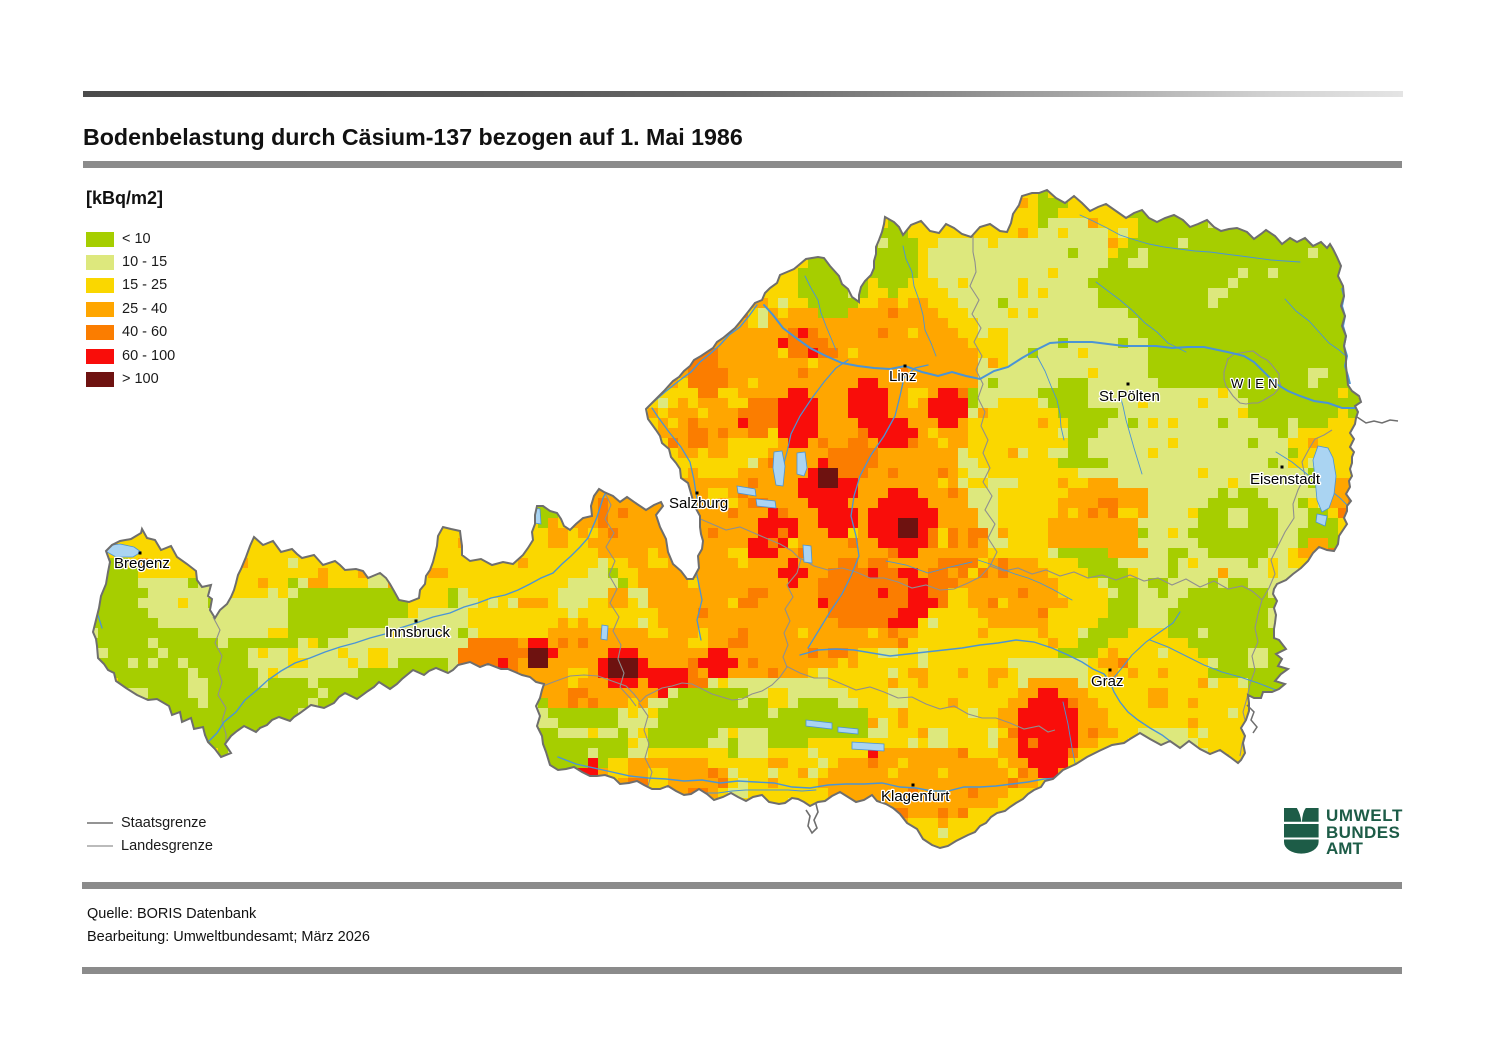  I want to click on svg-text: Innsbruck, so click(418, 632).